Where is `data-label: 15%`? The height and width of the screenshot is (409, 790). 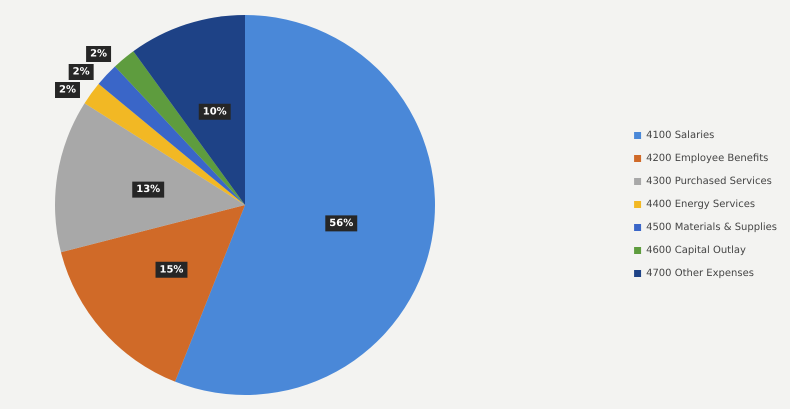 data-label: 15% is located at coordinates (172, 270).